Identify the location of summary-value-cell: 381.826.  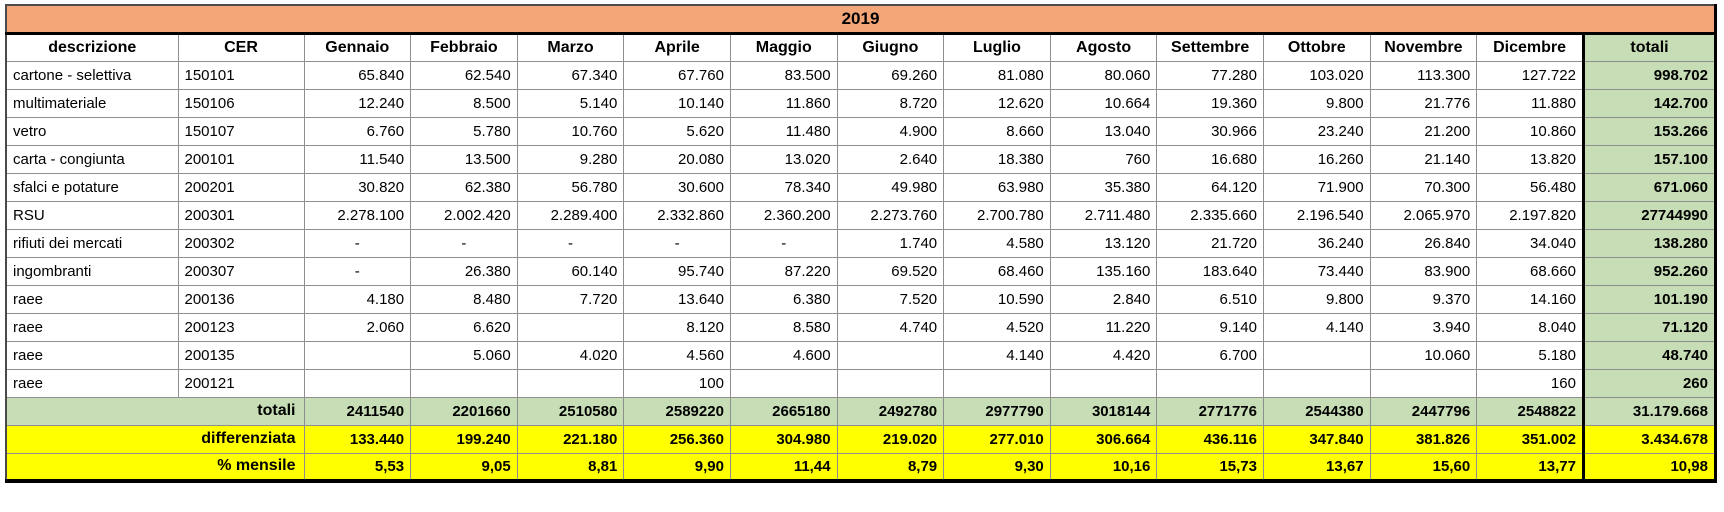
(1423, 439).